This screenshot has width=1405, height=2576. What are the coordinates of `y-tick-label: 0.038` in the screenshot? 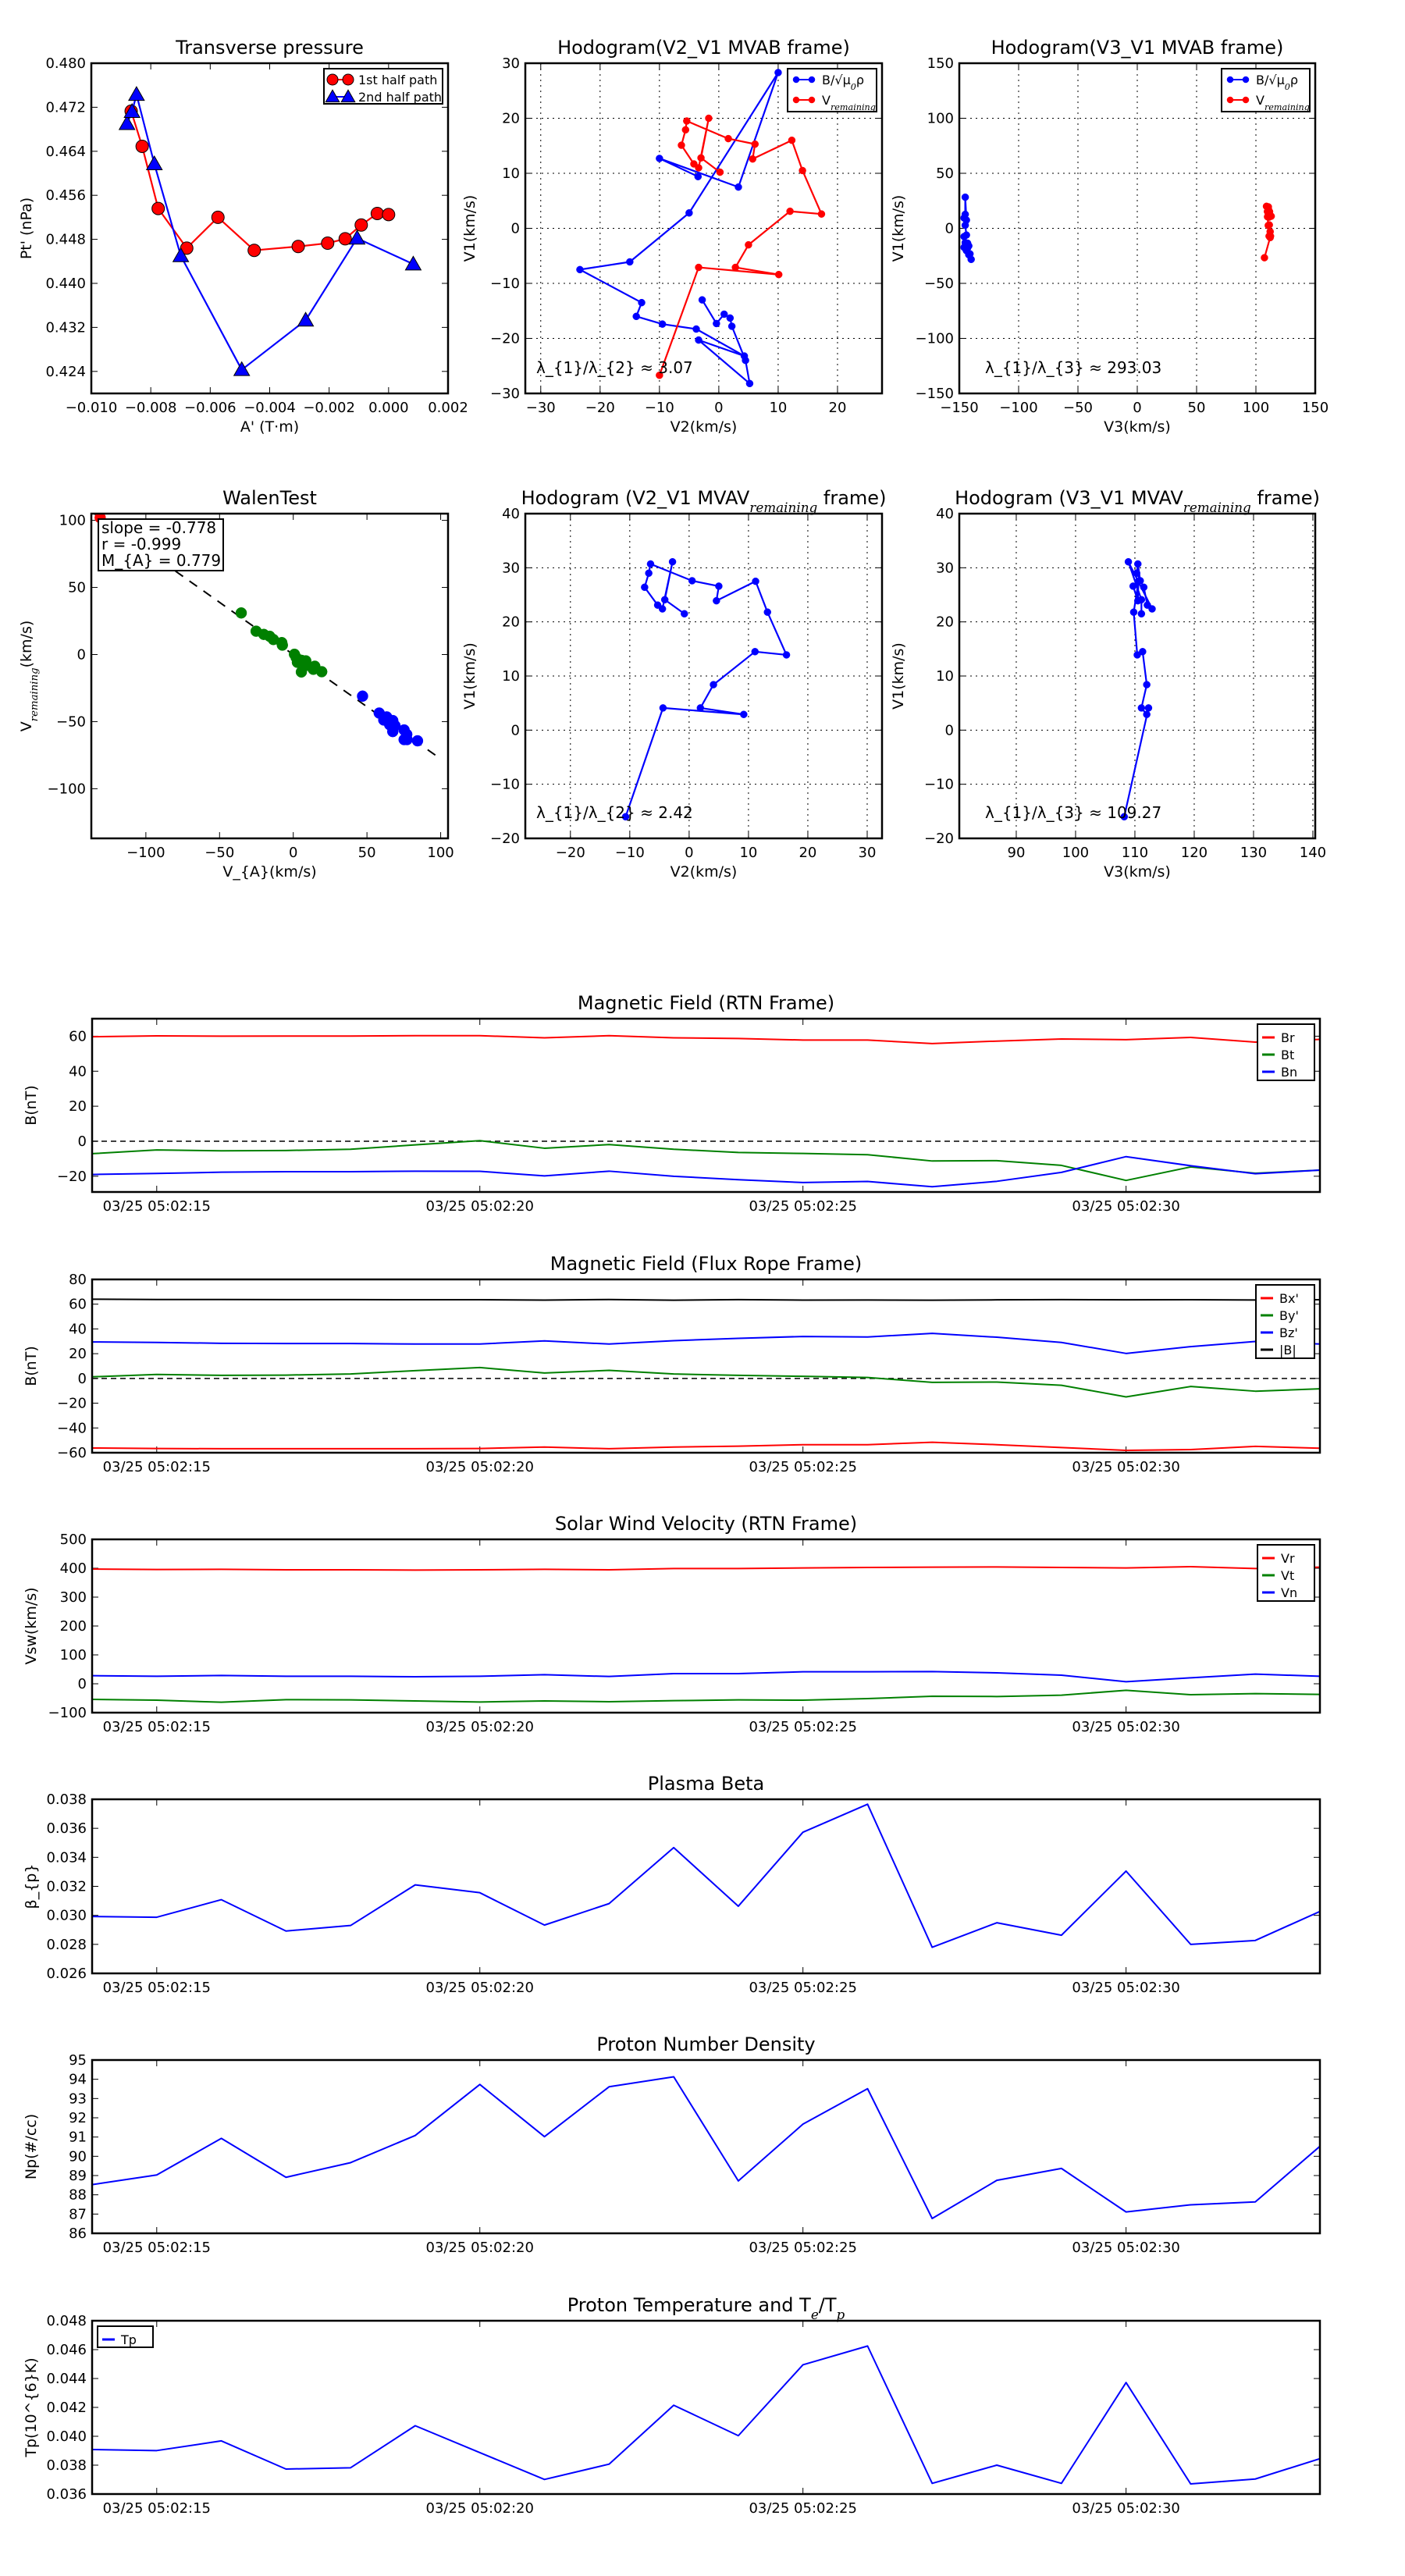 It's located at (67, 1799).